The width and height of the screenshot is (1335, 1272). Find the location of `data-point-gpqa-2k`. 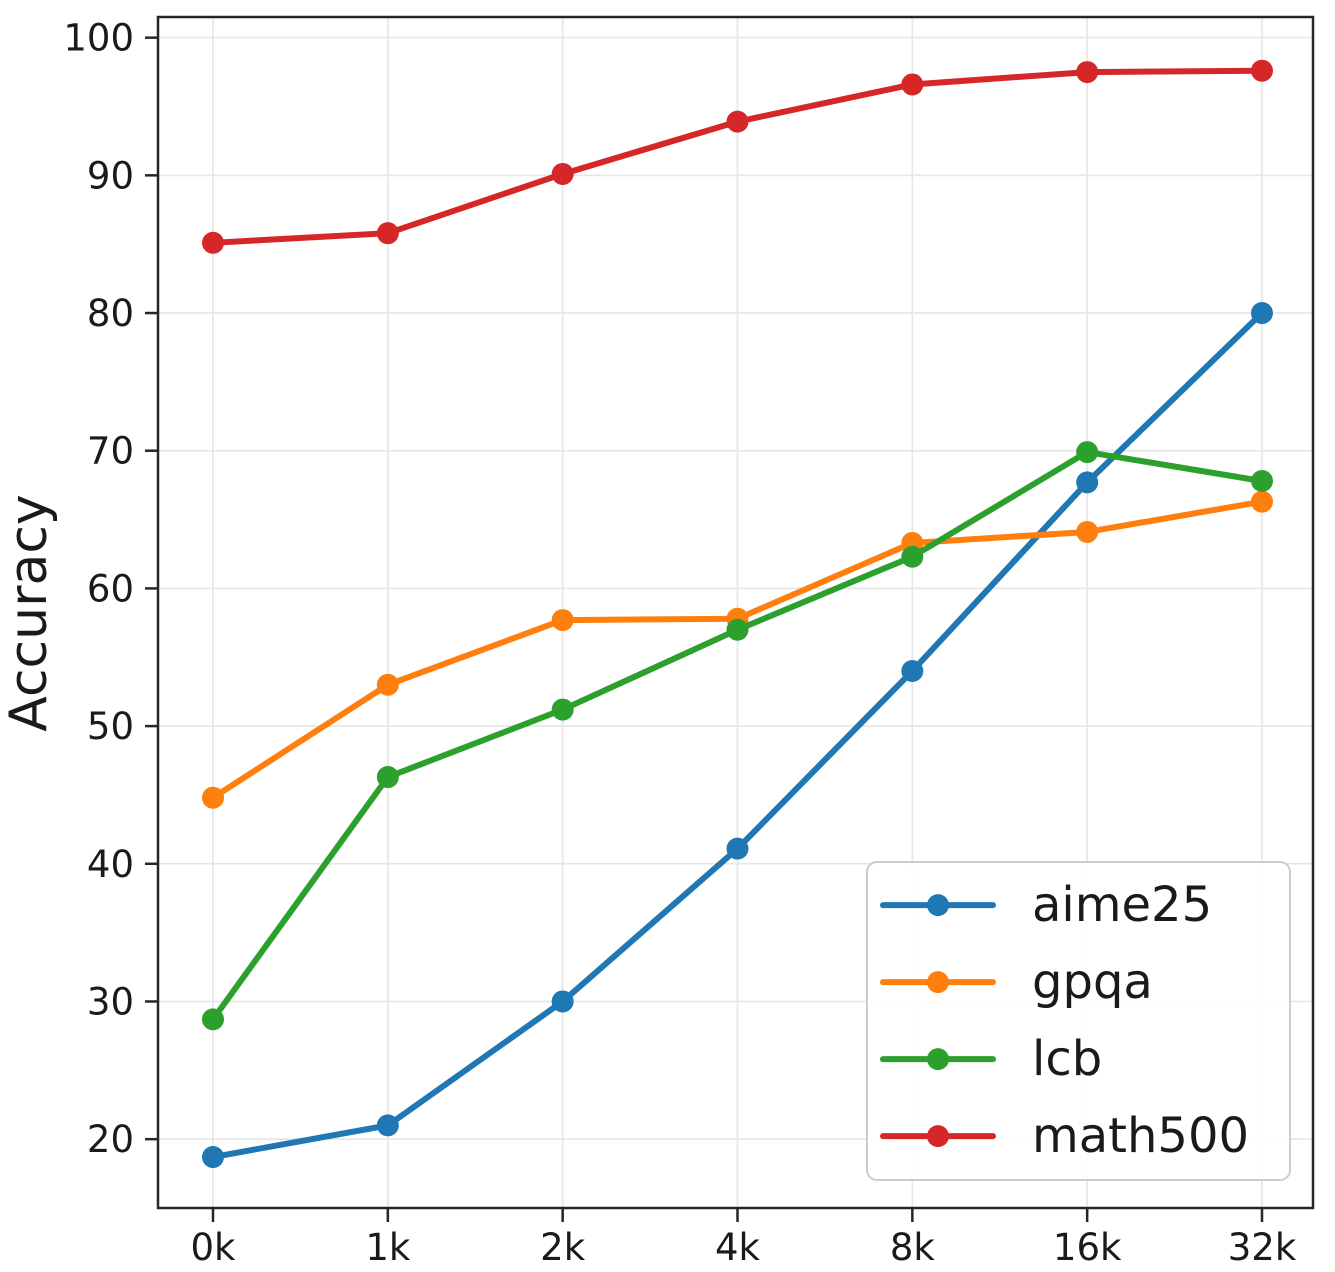

data-point-gpqa-2k is located at coordinates (562, 620).